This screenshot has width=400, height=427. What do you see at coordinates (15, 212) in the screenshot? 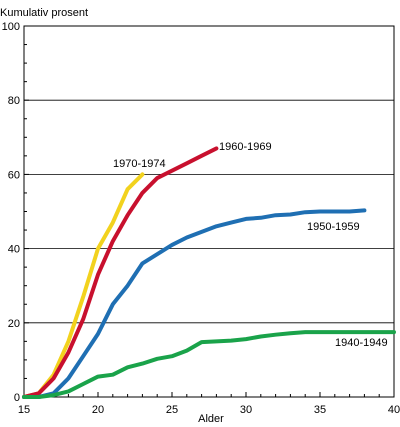
I see `y-axis: 0 20 40 60 80 100` at bounding box center [15, 212].